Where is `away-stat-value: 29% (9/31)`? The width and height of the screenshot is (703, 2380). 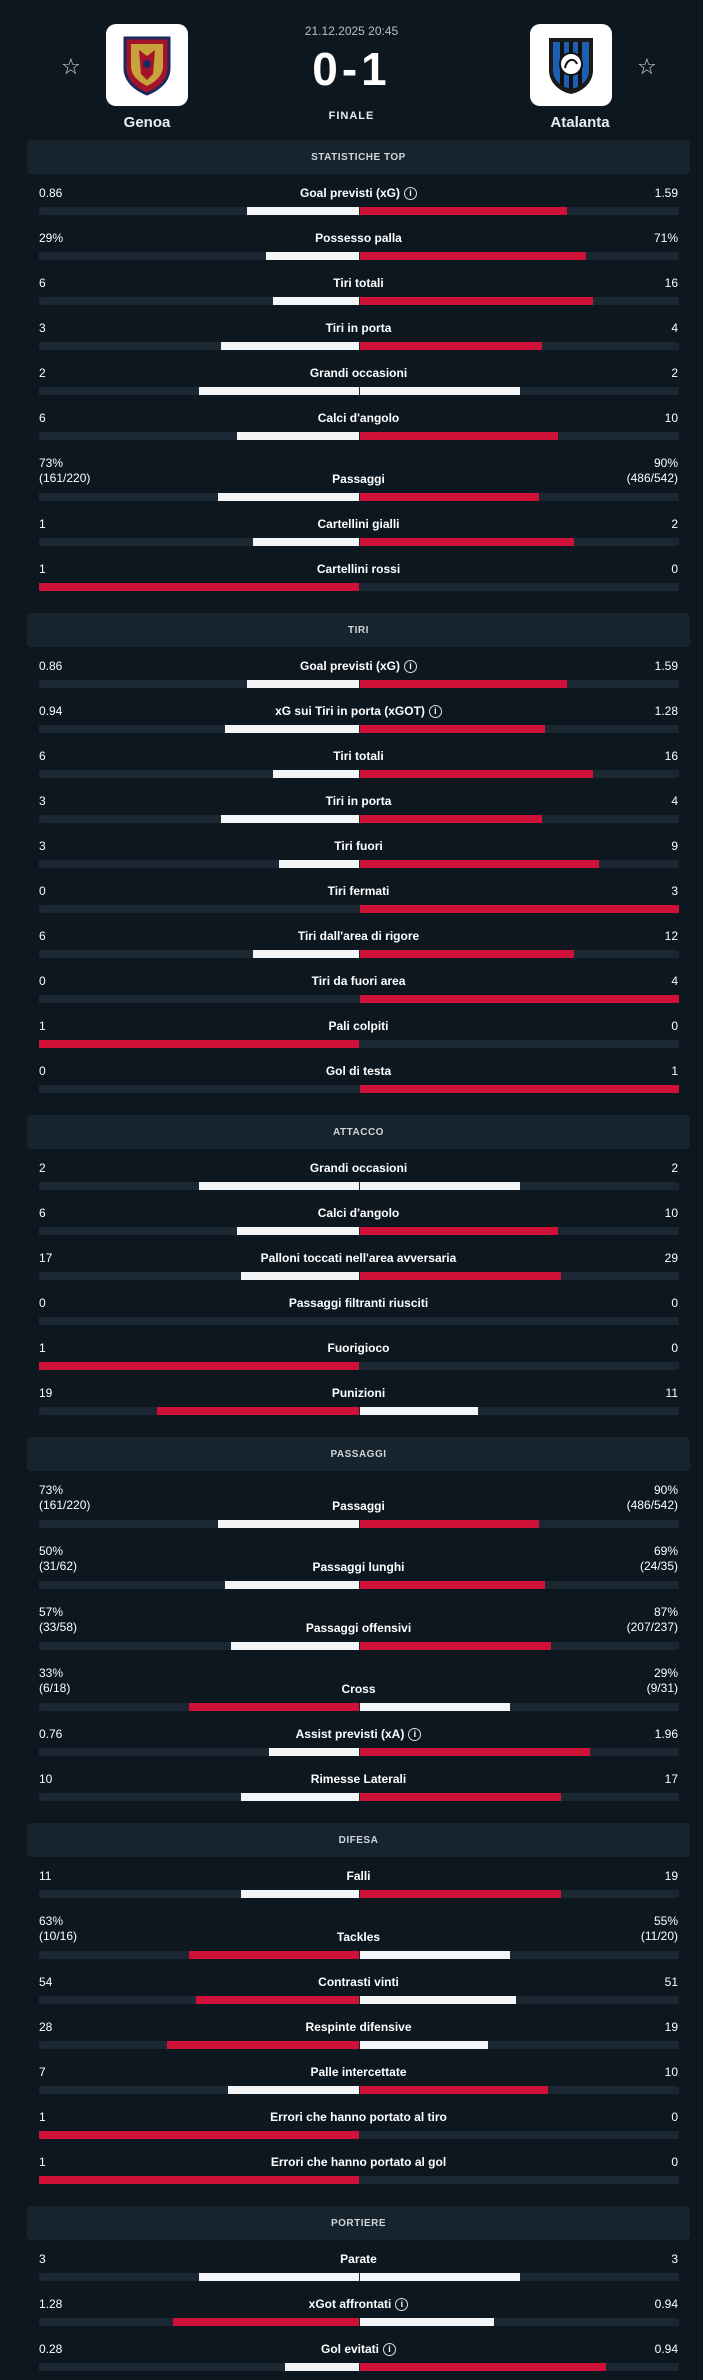 away-stat-value: 29% (9/31) is located at coordinates (662, 1681).